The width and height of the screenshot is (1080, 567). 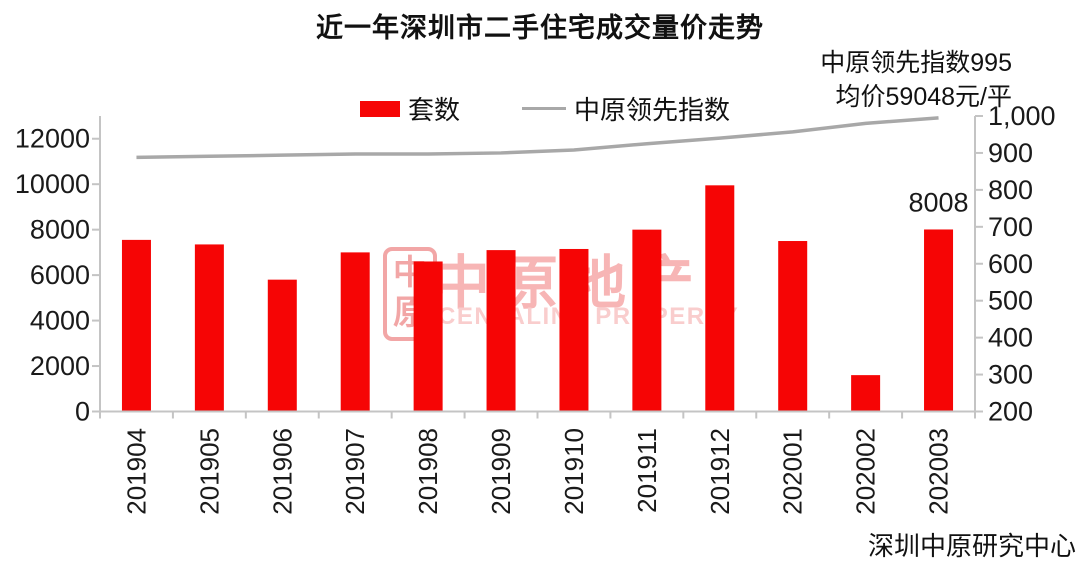 I want to click on left-axis-label: 4000, so click(x=60, y=321).